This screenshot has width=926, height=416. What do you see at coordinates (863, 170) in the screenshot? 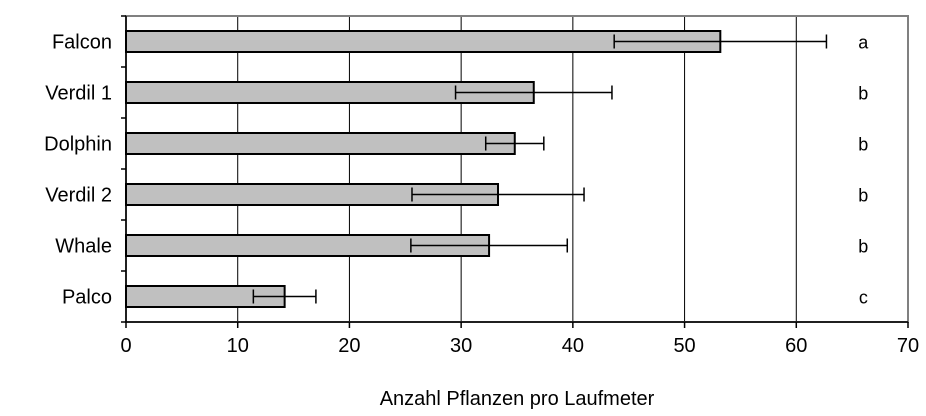
I see `significance-letters: a b b b b c` at bounding box center [863, 170].